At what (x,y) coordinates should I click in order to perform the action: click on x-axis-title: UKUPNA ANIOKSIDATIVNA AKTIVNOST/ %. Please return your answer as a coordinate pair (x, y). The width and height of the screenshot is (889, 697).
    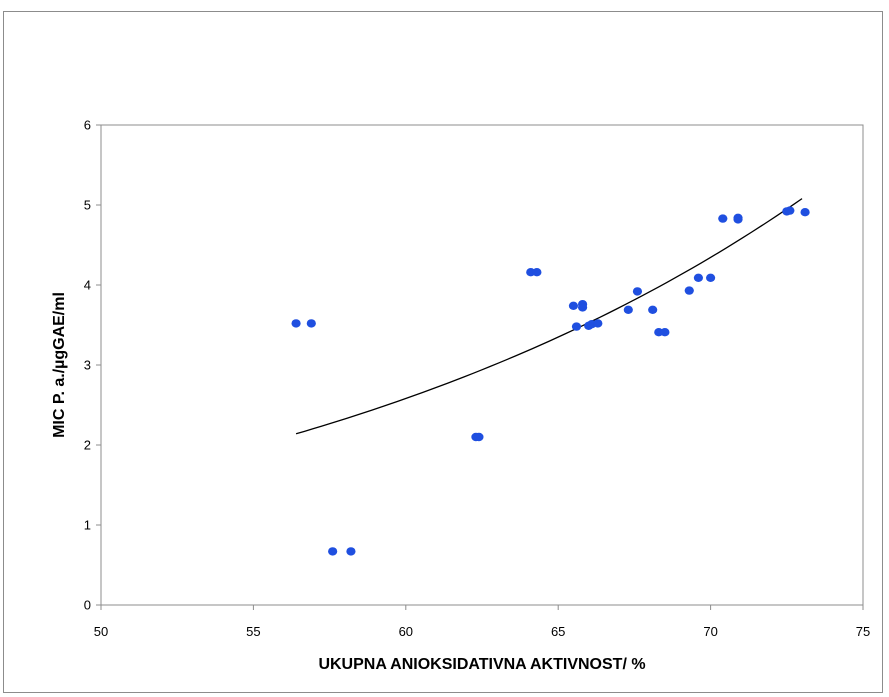
    Looking at the image, I should click on (481, 664).